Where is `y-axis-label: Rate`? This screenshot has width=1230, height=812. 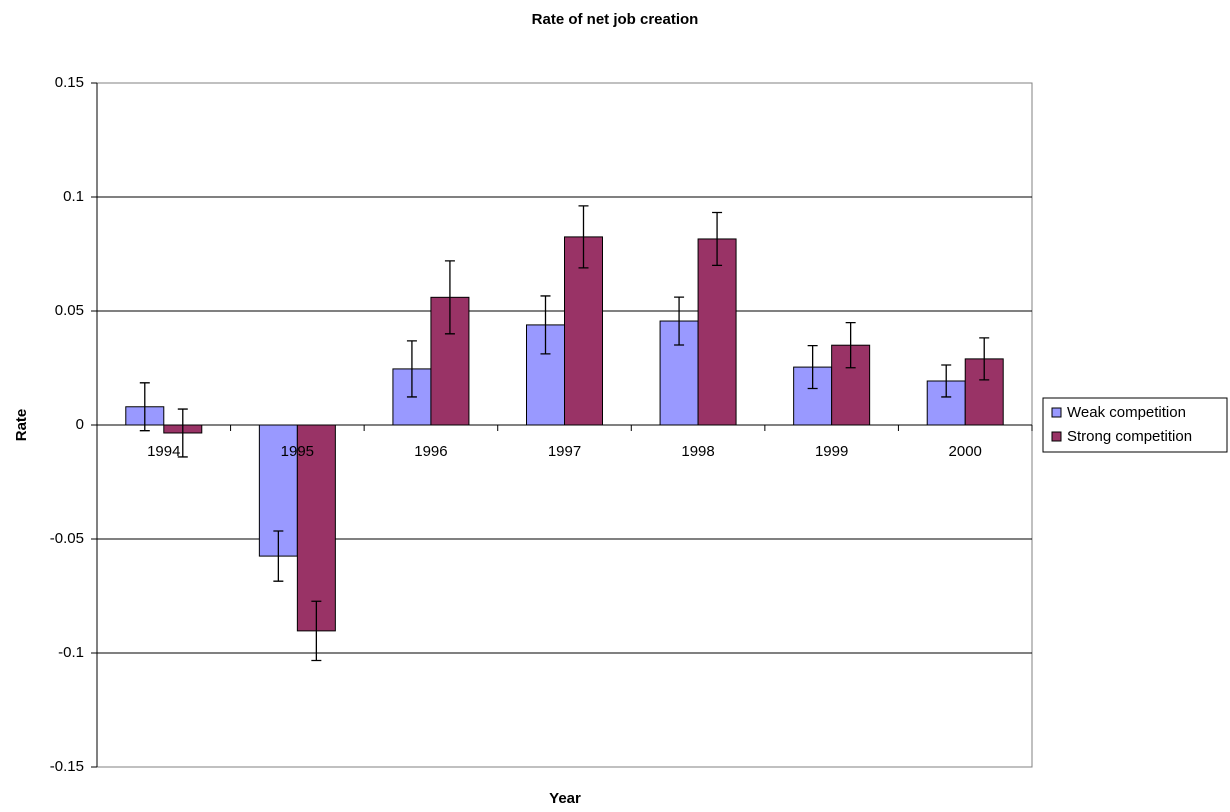 y-axis-label: Rate is located at coordinates (21, 425).